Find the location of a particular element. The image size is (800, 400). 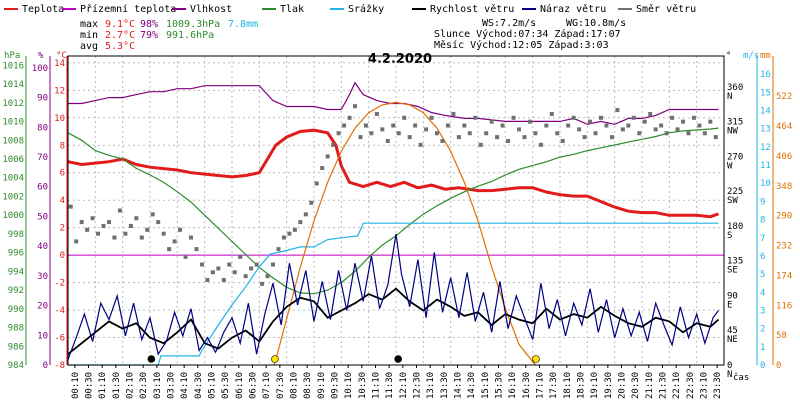

unit-time: čas is located at coordinates (741, 377).